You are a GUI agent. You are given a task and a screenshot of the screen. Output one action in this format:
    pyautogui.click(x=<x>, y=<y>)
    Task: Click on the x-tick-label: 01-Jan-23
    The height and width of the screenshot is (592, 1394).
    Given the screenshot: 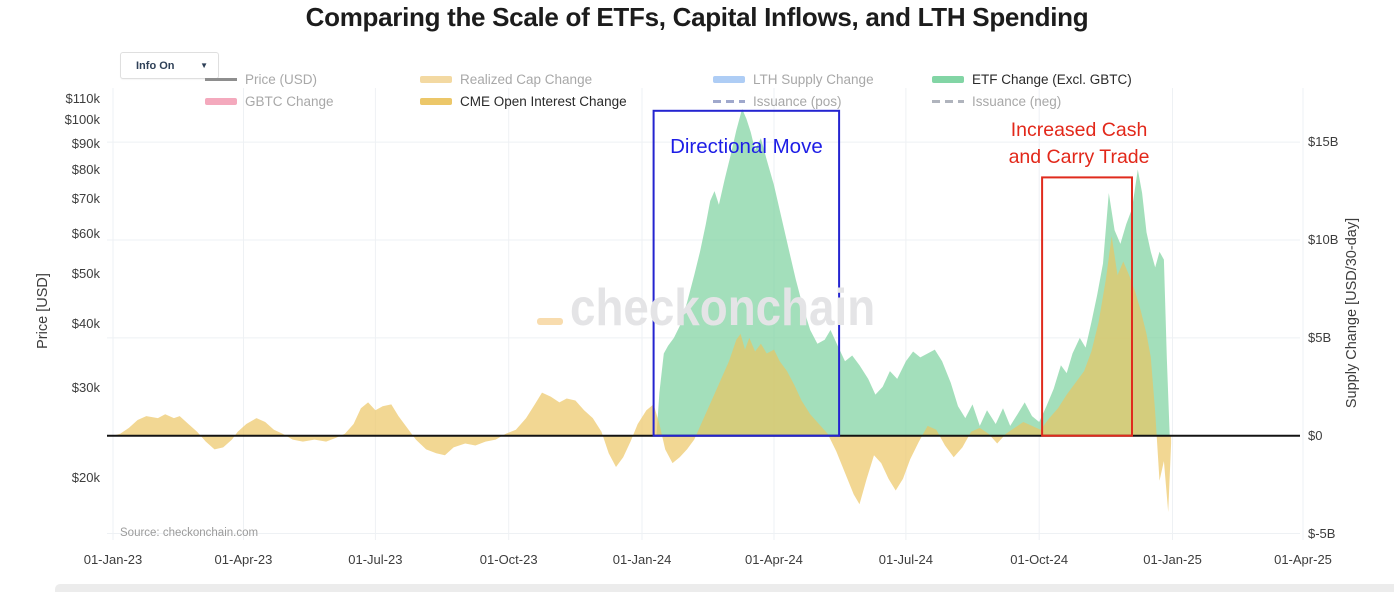 What is the action you would take?
    pyautogui.click(x=113, y=559)
    